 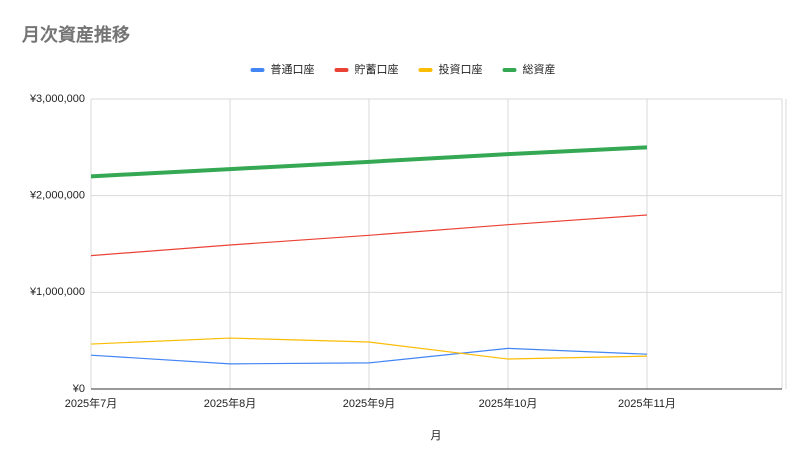 What do you see at coordinates (57, 99) in the screenshot?
I see `y-tick-label: ¥3,000,000` at bounding box center [57, 99].